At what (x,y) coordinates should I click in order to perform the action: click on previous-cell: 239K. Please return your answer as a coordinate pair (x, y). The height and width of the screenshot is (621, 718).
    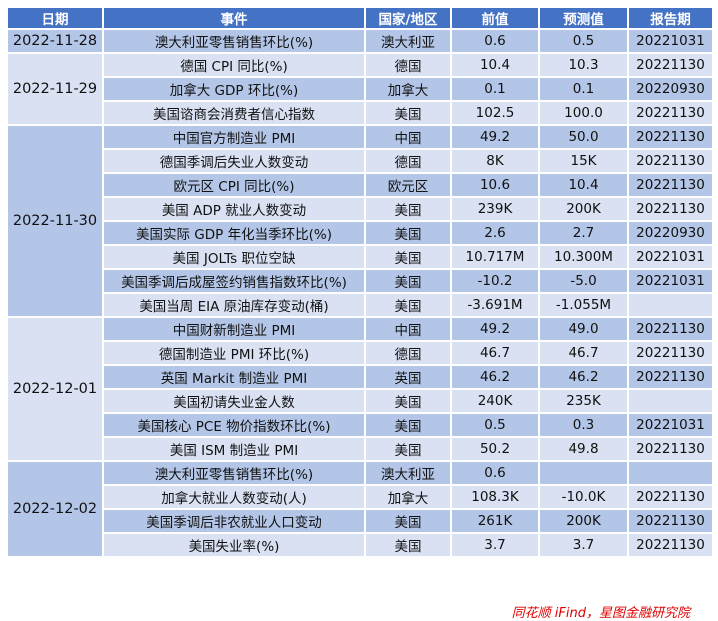
    Looking at the image, I should click on (495, 209).